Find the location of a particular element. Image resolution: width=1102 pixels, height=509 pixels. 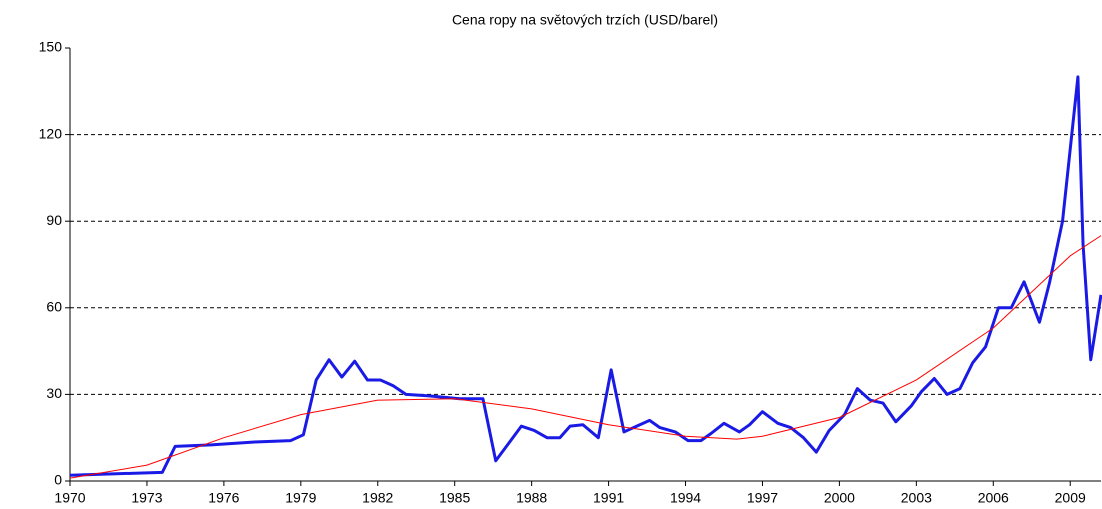

x-tick-label: 2009 is located at coordinates (1070, 498).